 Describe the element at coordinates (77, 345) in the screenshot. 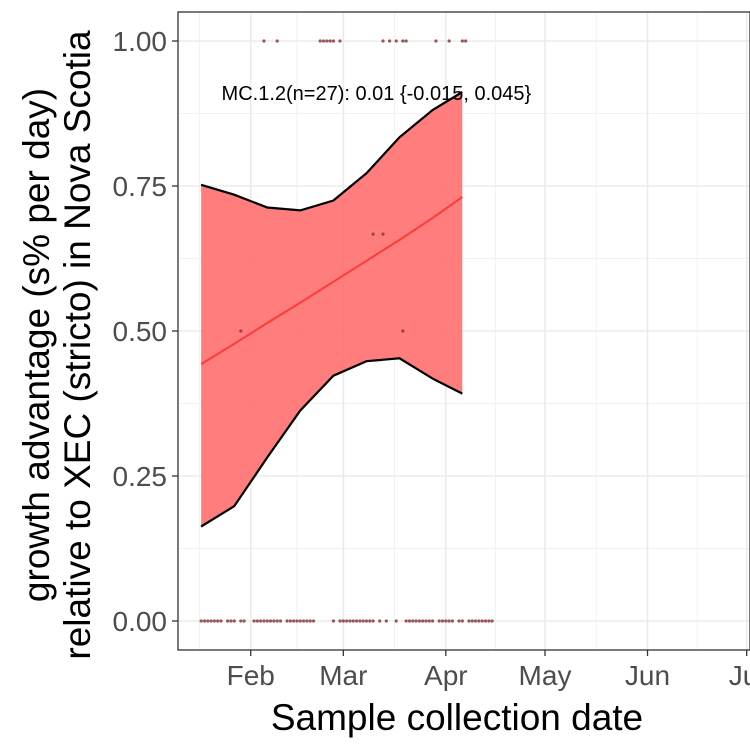

I see `y-axis-title-line-2: relative to XEC (stricto) in Nova Scotia` at that location.